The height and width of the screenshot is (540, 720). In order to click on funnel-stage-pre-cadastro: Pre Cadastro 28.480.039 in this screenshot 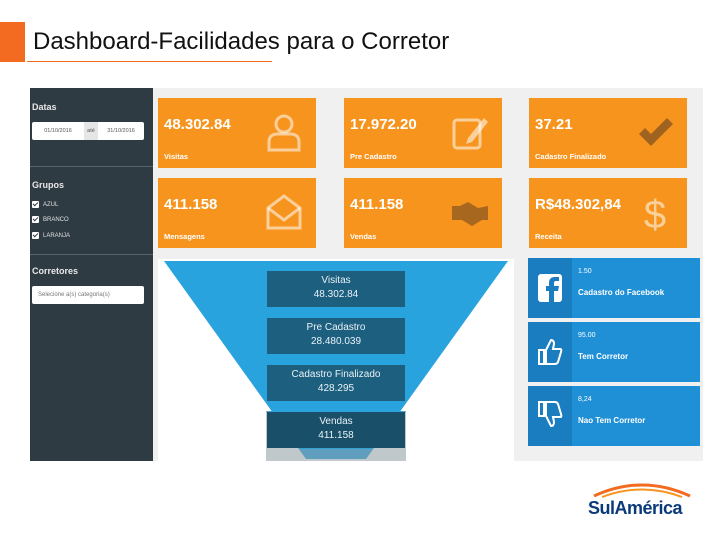, I will do `click(336, 336)`.